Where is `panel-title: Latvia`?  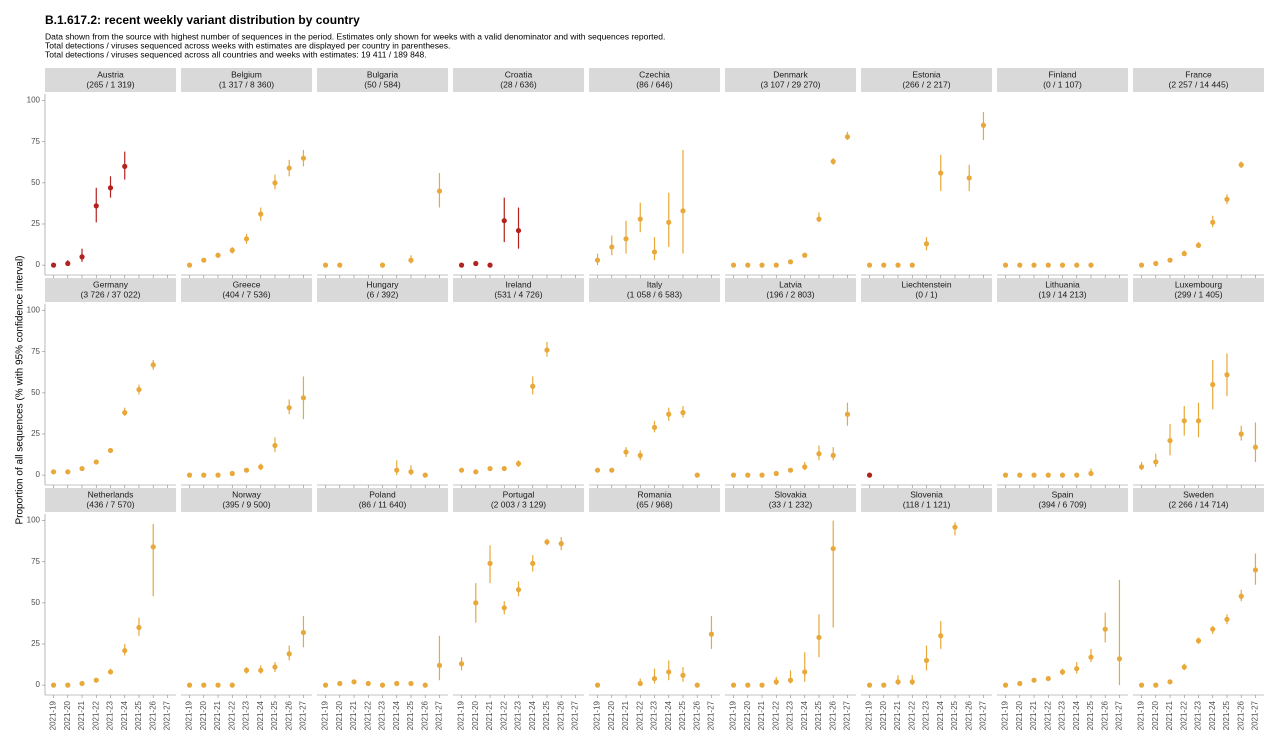 panel-title: Latvia is located at coordinates (790, 284).